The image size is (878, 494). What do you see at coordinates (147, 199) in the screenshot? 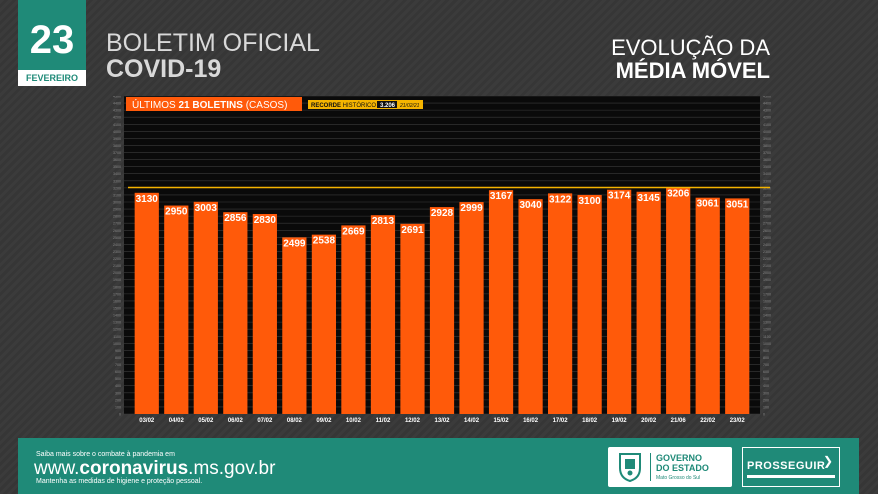
I see `data-label: 3130` at bounding box center [147, 199].